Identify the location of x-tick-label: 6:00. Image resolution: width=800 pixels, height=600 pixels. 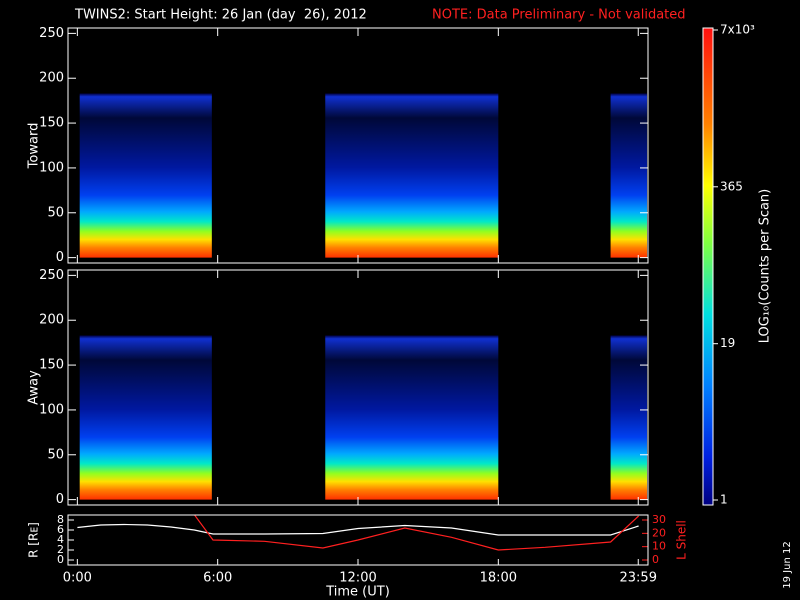
(217, 578).